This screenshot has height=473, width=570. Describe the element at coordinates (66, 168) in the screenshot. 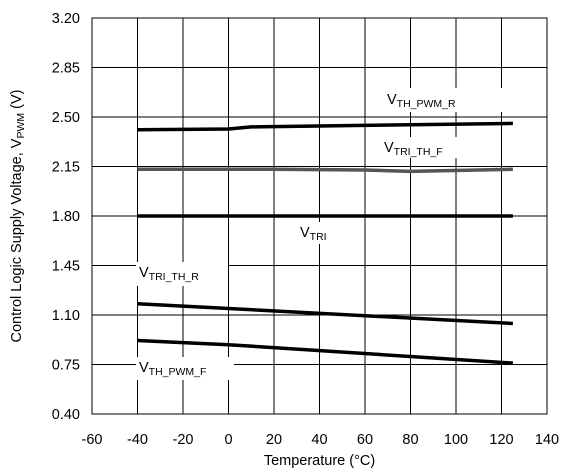

I see `y-tick-label: 2.15` at that location.